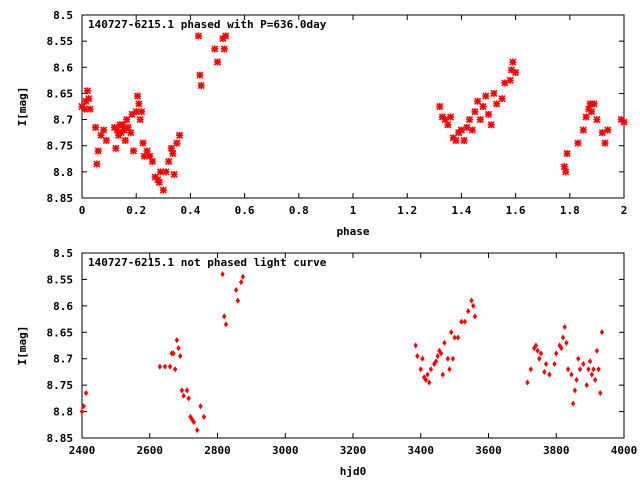  What do you see at coordinates (136, 210) in the screenshot?
I see `x-tick-label: 0.2` at bounding box center [136, 210].